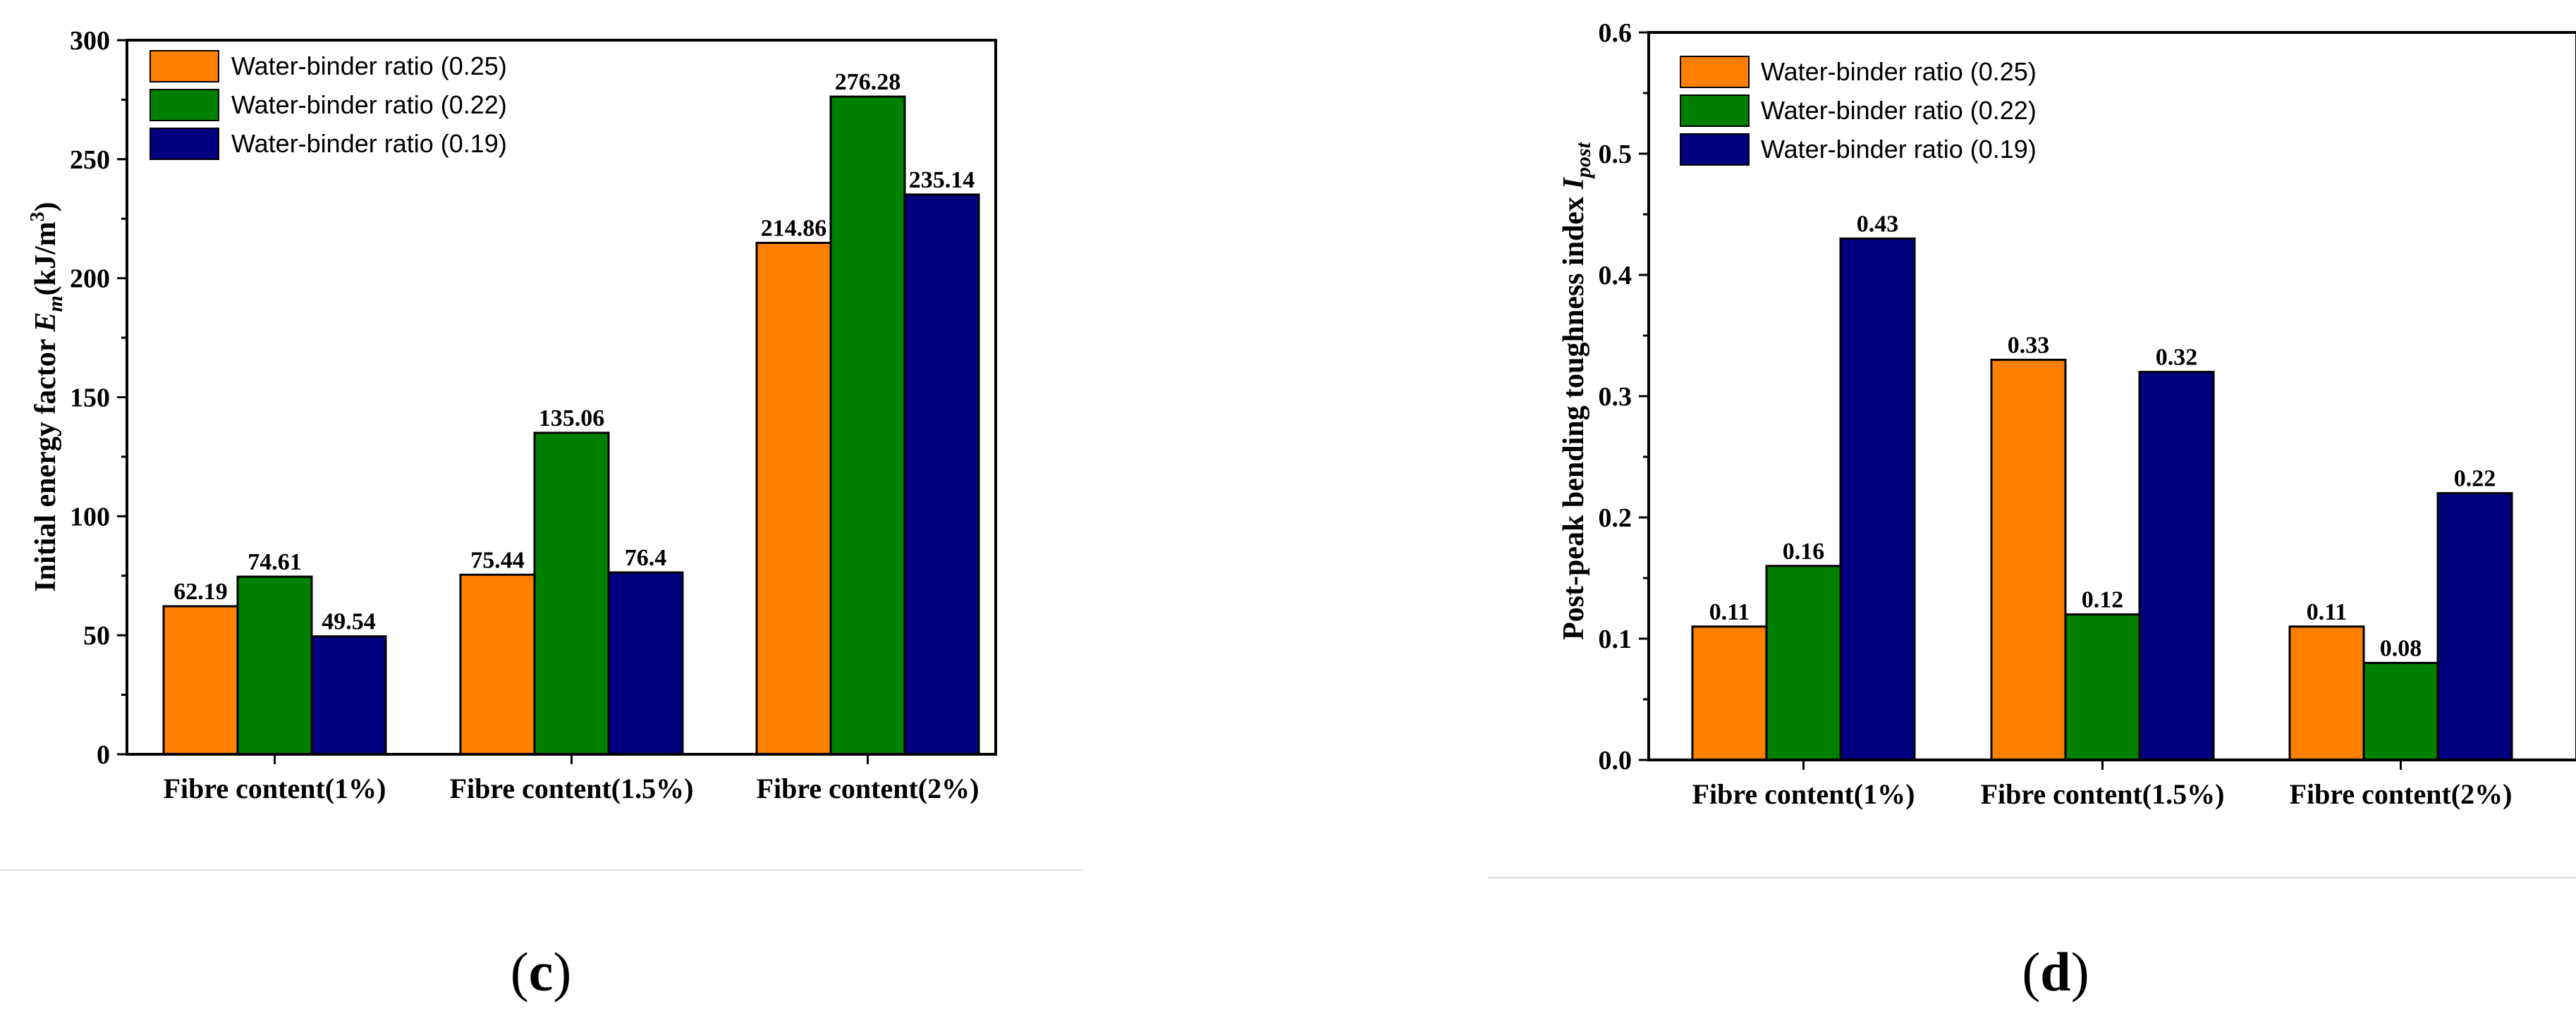 The image size is (2576, 1013). Describe the element at coordinates (369, 143) in the screenshot. I see `chart-c-legend-label: Water-binder ratio (0.19)` at that location.